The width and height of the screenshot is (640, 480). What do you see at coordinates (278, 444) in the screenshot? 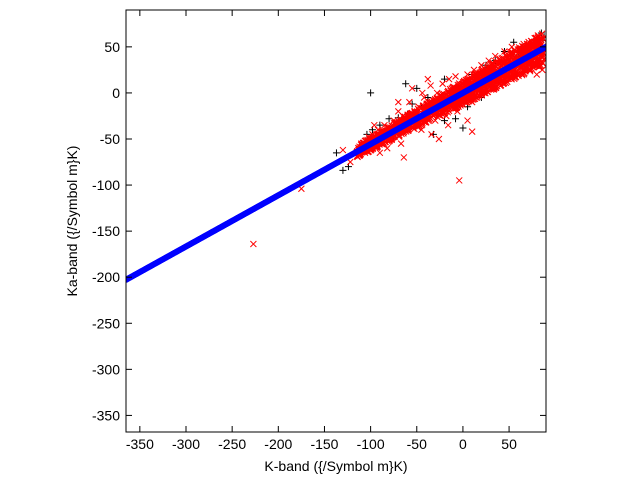
I see `x-tick-label-3: -200` at bounding box center [278, 444].